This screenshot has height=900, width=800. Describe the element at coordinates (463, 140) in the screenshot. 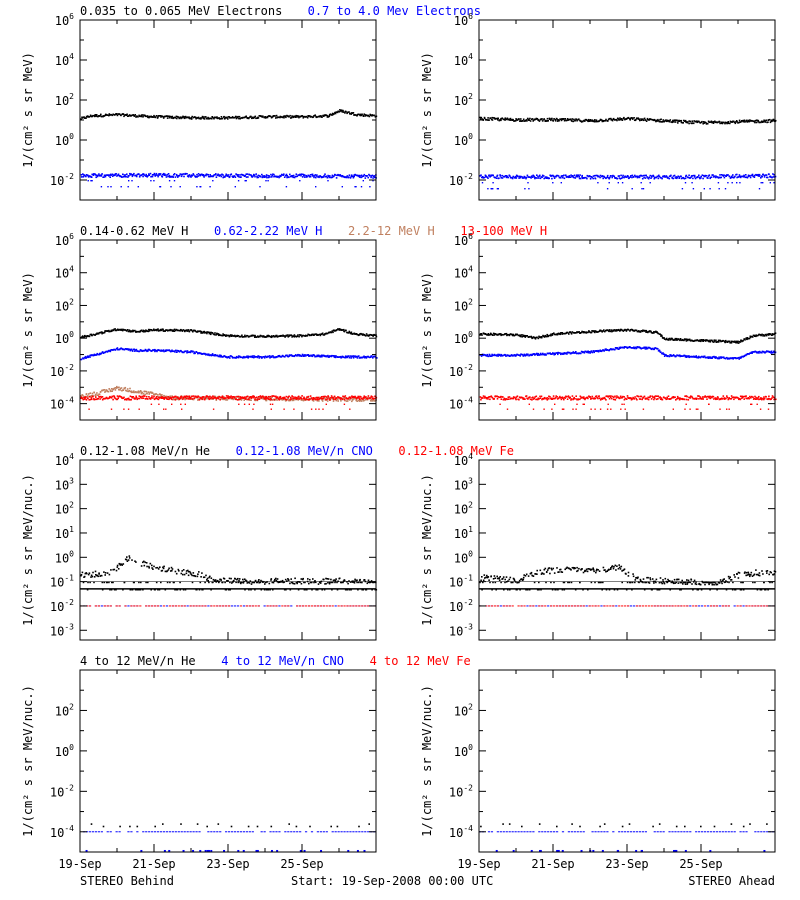

I see `y-tick-label: 100` at that location.